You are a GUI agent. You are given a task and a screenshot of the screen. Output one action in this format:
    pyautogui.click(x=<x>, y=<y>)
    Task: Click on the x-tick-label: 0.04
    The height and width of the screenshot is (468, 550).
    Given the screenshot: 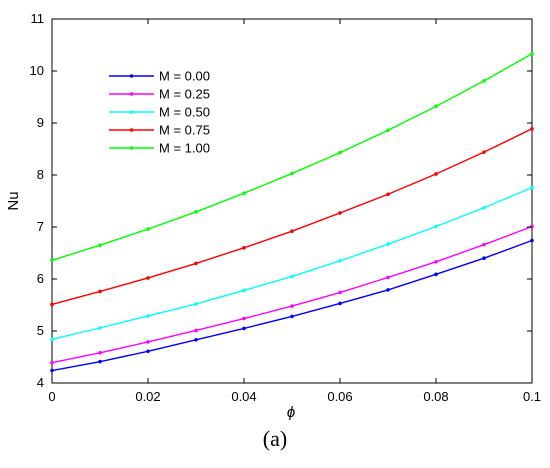 What is the action you would take?
    pyautogui.click(x=243, y=396)
    